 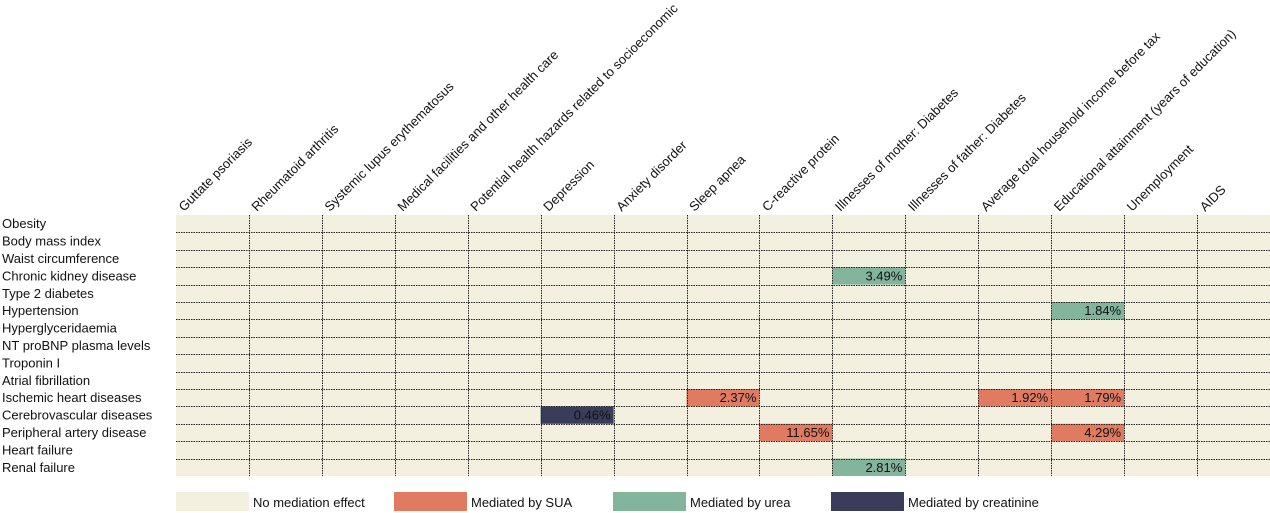 What do you see at coordinates (60, 258) in the screenshot?
I see `row-label: Waist circumference` at bounding box center [60, 258].